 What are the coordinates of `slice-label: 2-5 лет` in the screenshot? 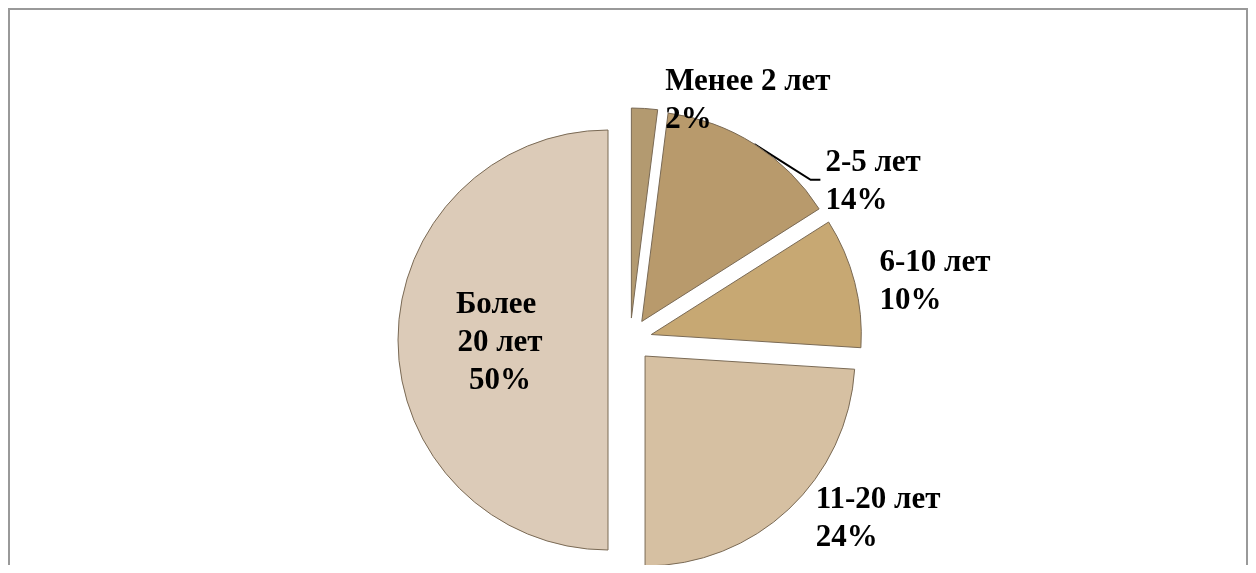 It's located at (873, 161).